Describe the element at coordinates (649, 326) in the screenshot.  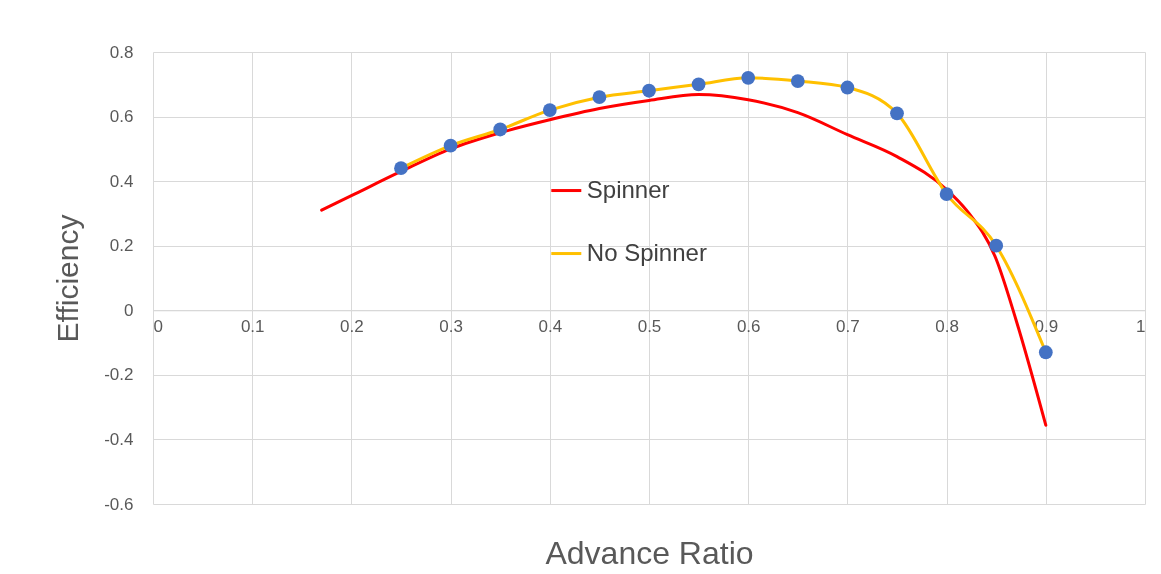
I see `x-tick-label: 0.5` at that location.